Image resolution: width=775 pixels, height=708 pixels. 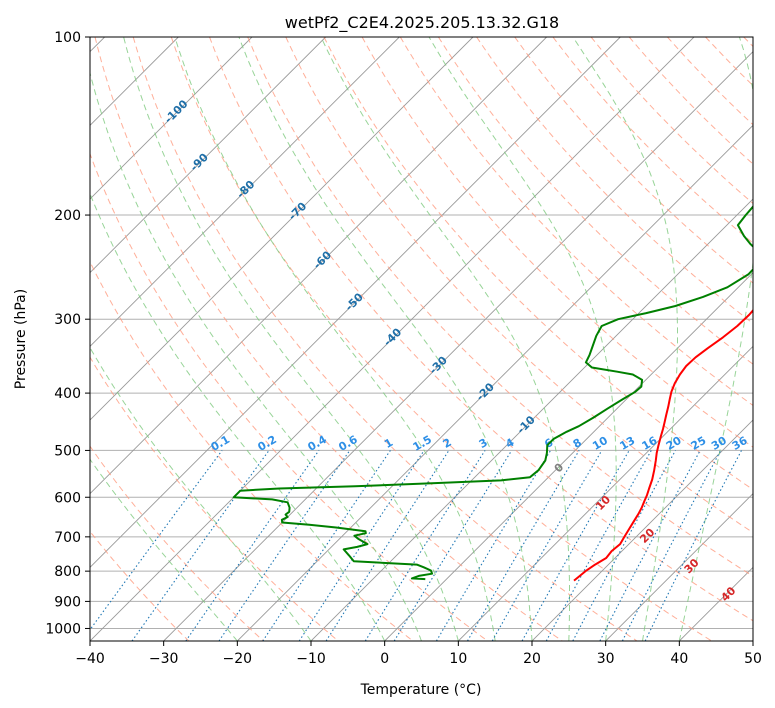 I want to click on isotherm-label: -10, so click(x=526, y=424).